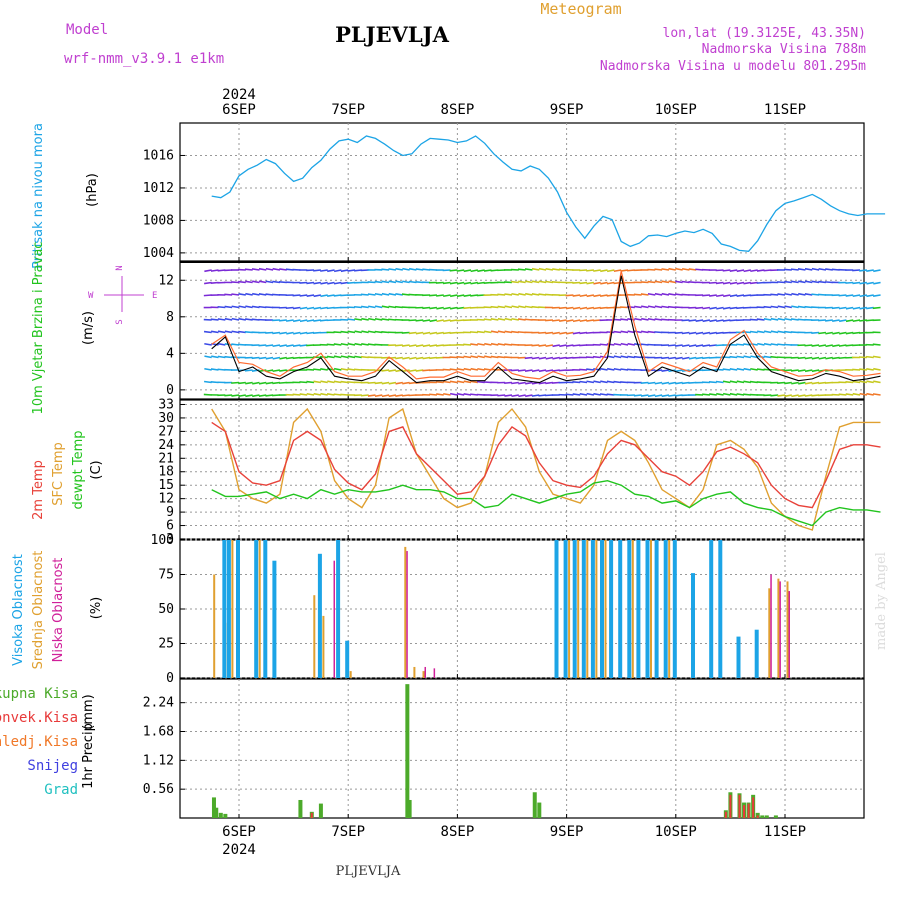  What do you see at coordinates (780, 629) in the screenshot?
I see `cloud-bar-low` at bounding box center [780, 629].